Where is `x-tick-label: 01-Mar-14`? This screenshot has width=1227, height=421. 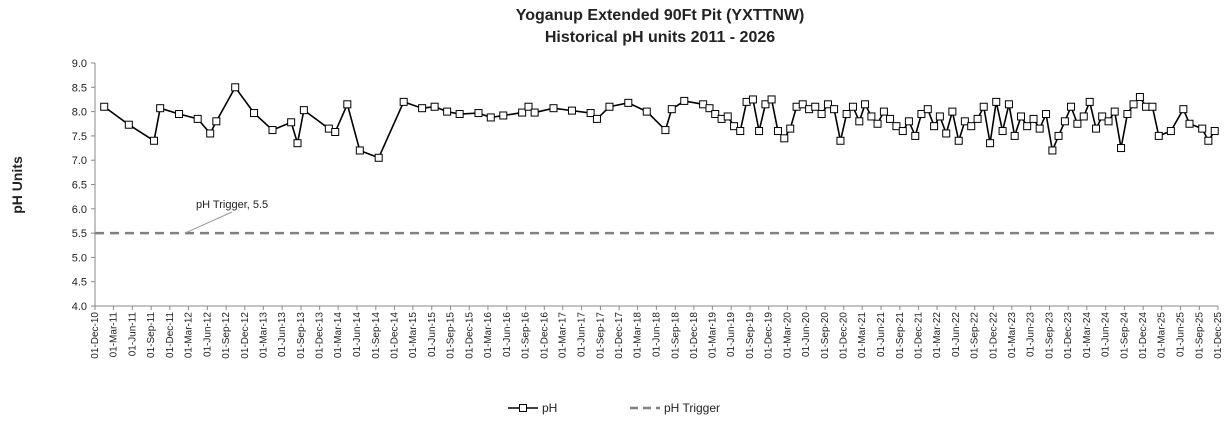 x-tick-label: 01-Mar-14 is located at coordinates (338, 335).